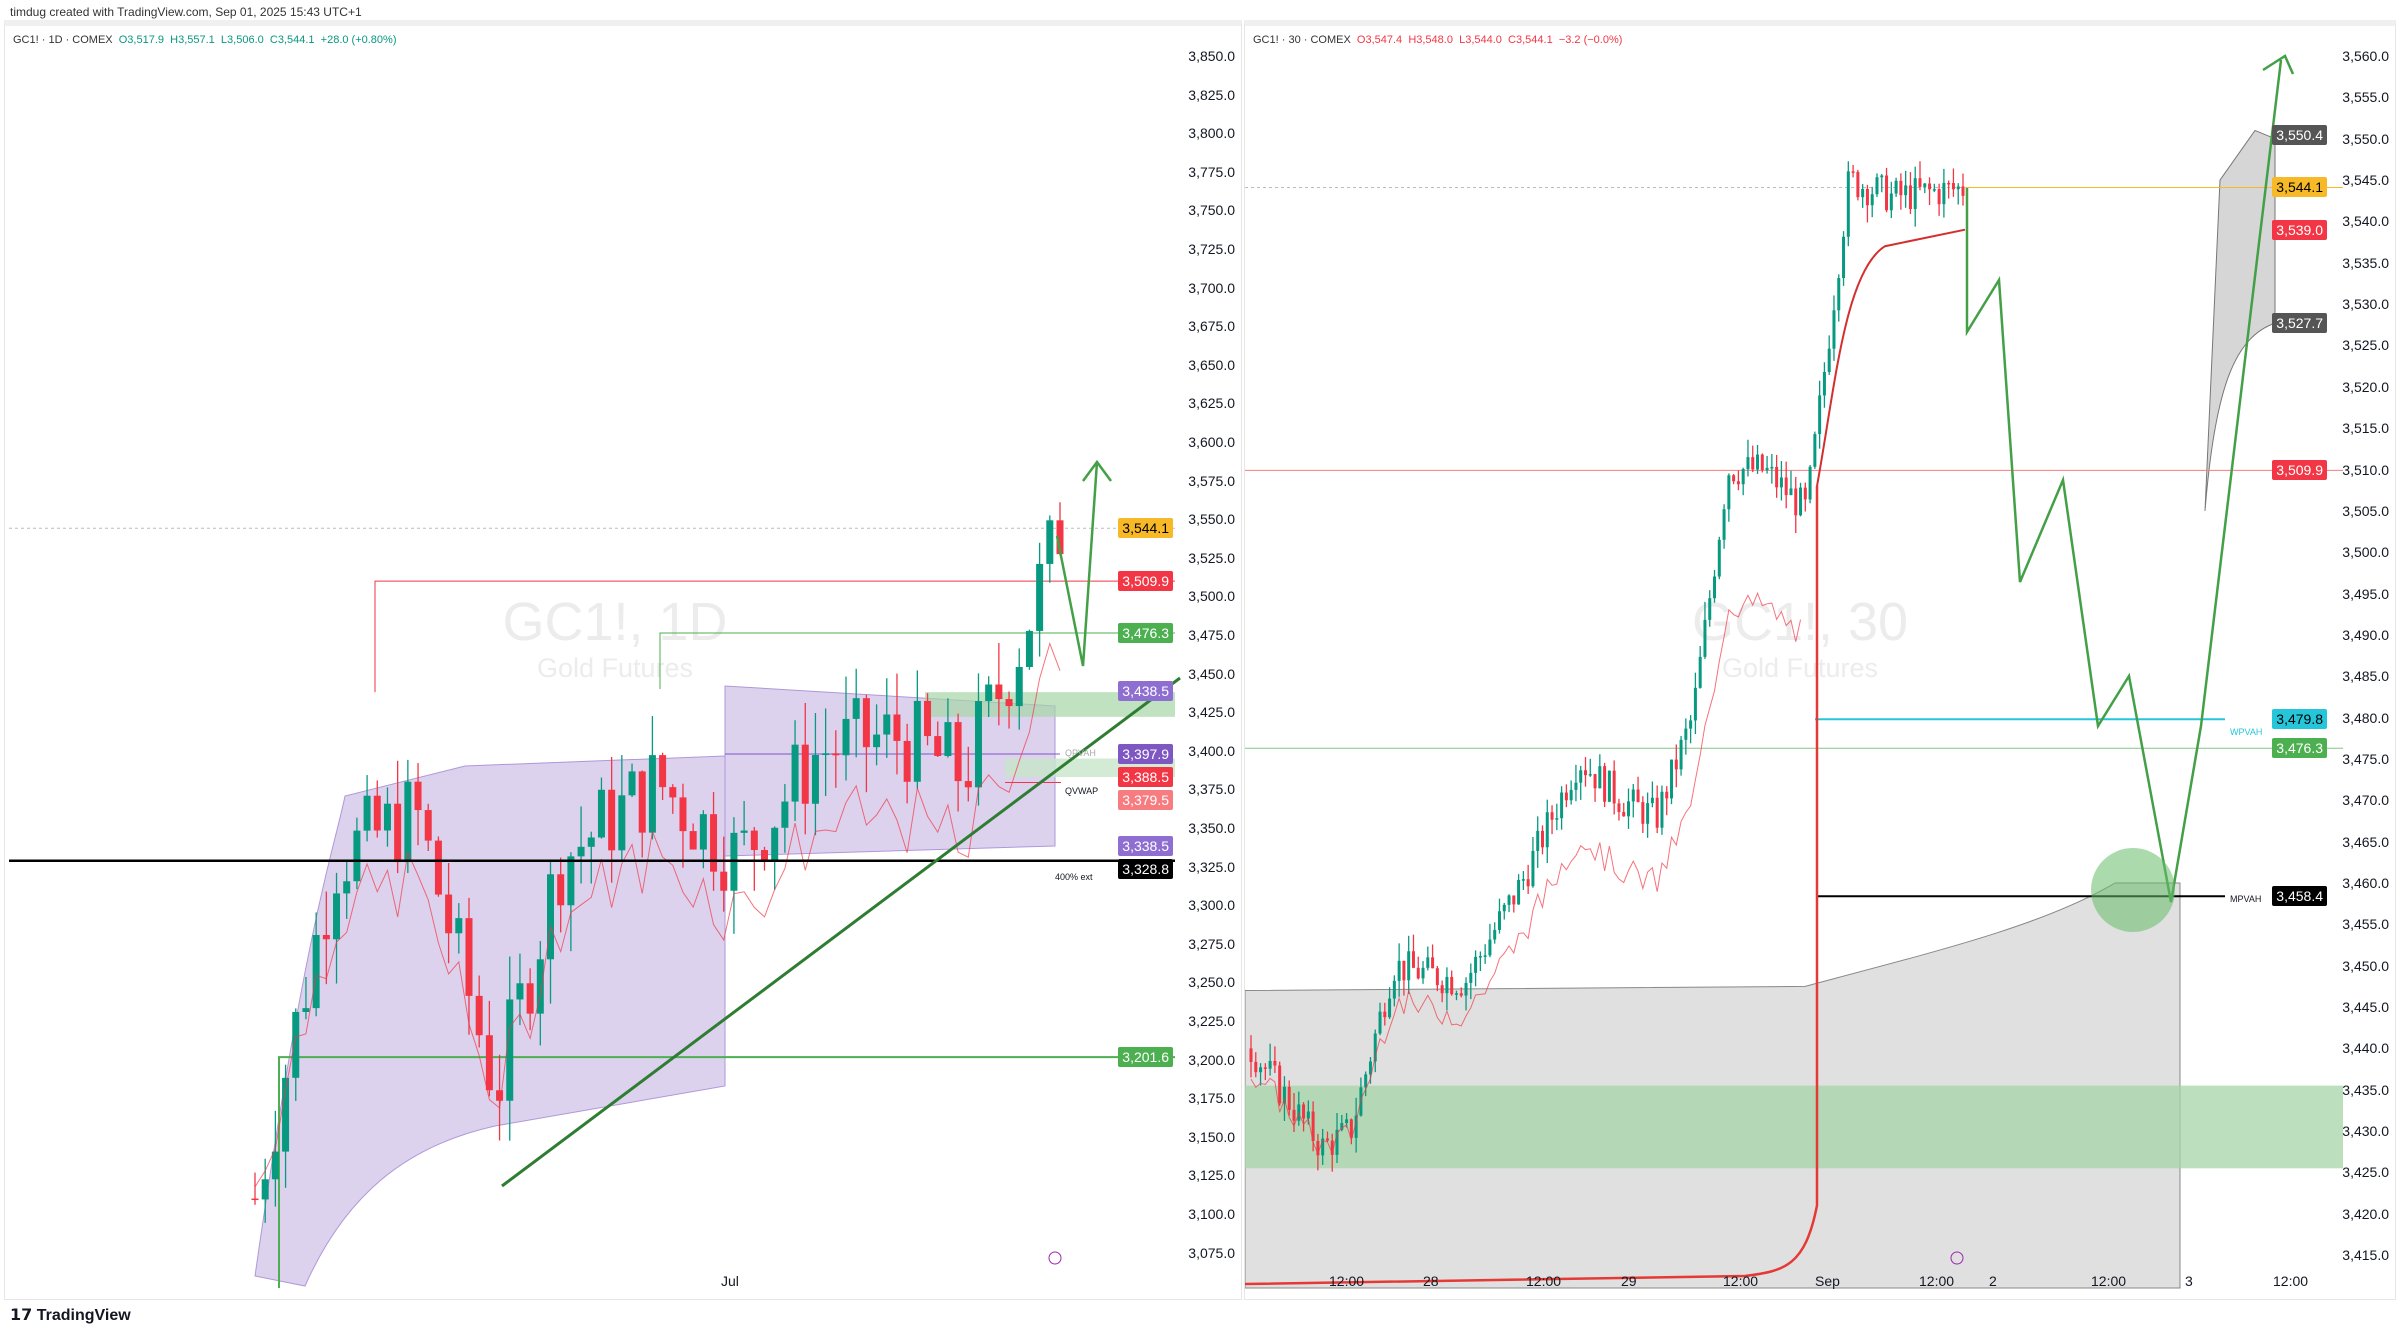  Describe the element at coordinates (2299, 323) in the screenshot. I see `price-tag: 3,527.7` at that location.